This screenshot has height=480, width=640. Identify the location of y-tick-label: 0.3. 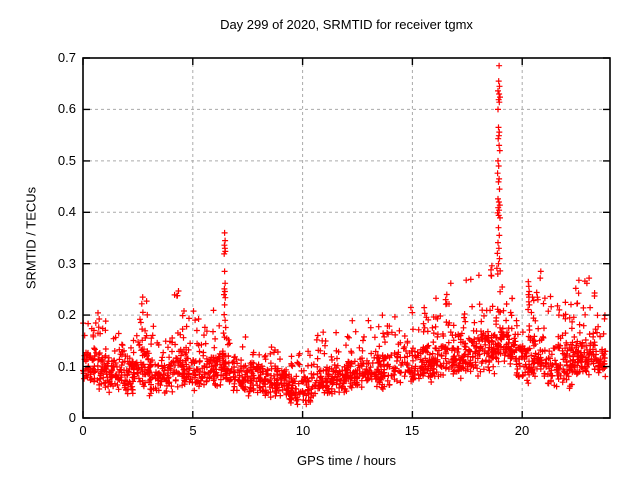
(66, 263).